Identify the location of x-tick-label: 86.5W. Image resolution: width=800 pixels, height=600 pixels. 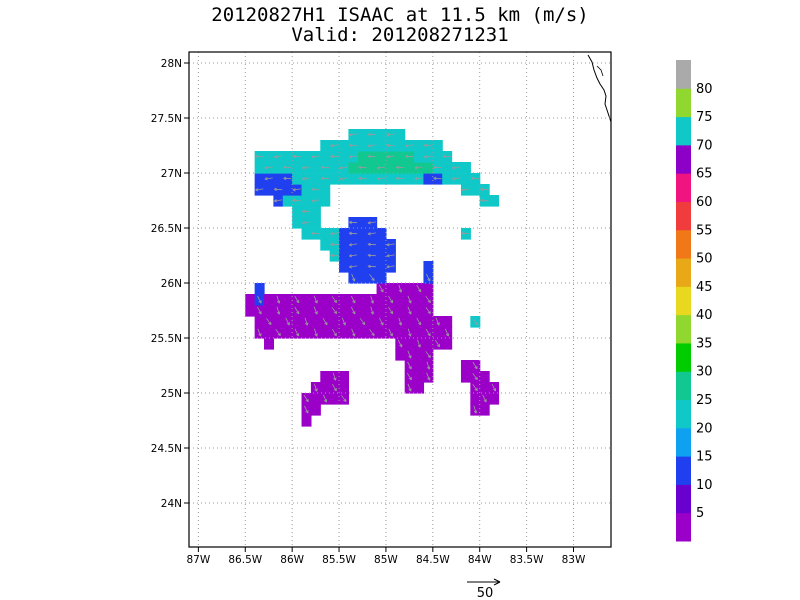
(245, 560).